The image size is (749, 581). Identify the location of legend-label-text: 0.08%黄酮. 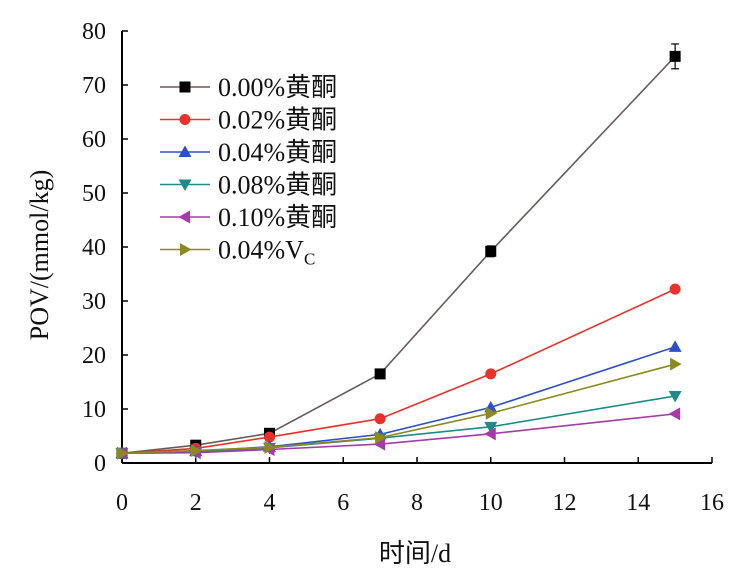
(277, 185).